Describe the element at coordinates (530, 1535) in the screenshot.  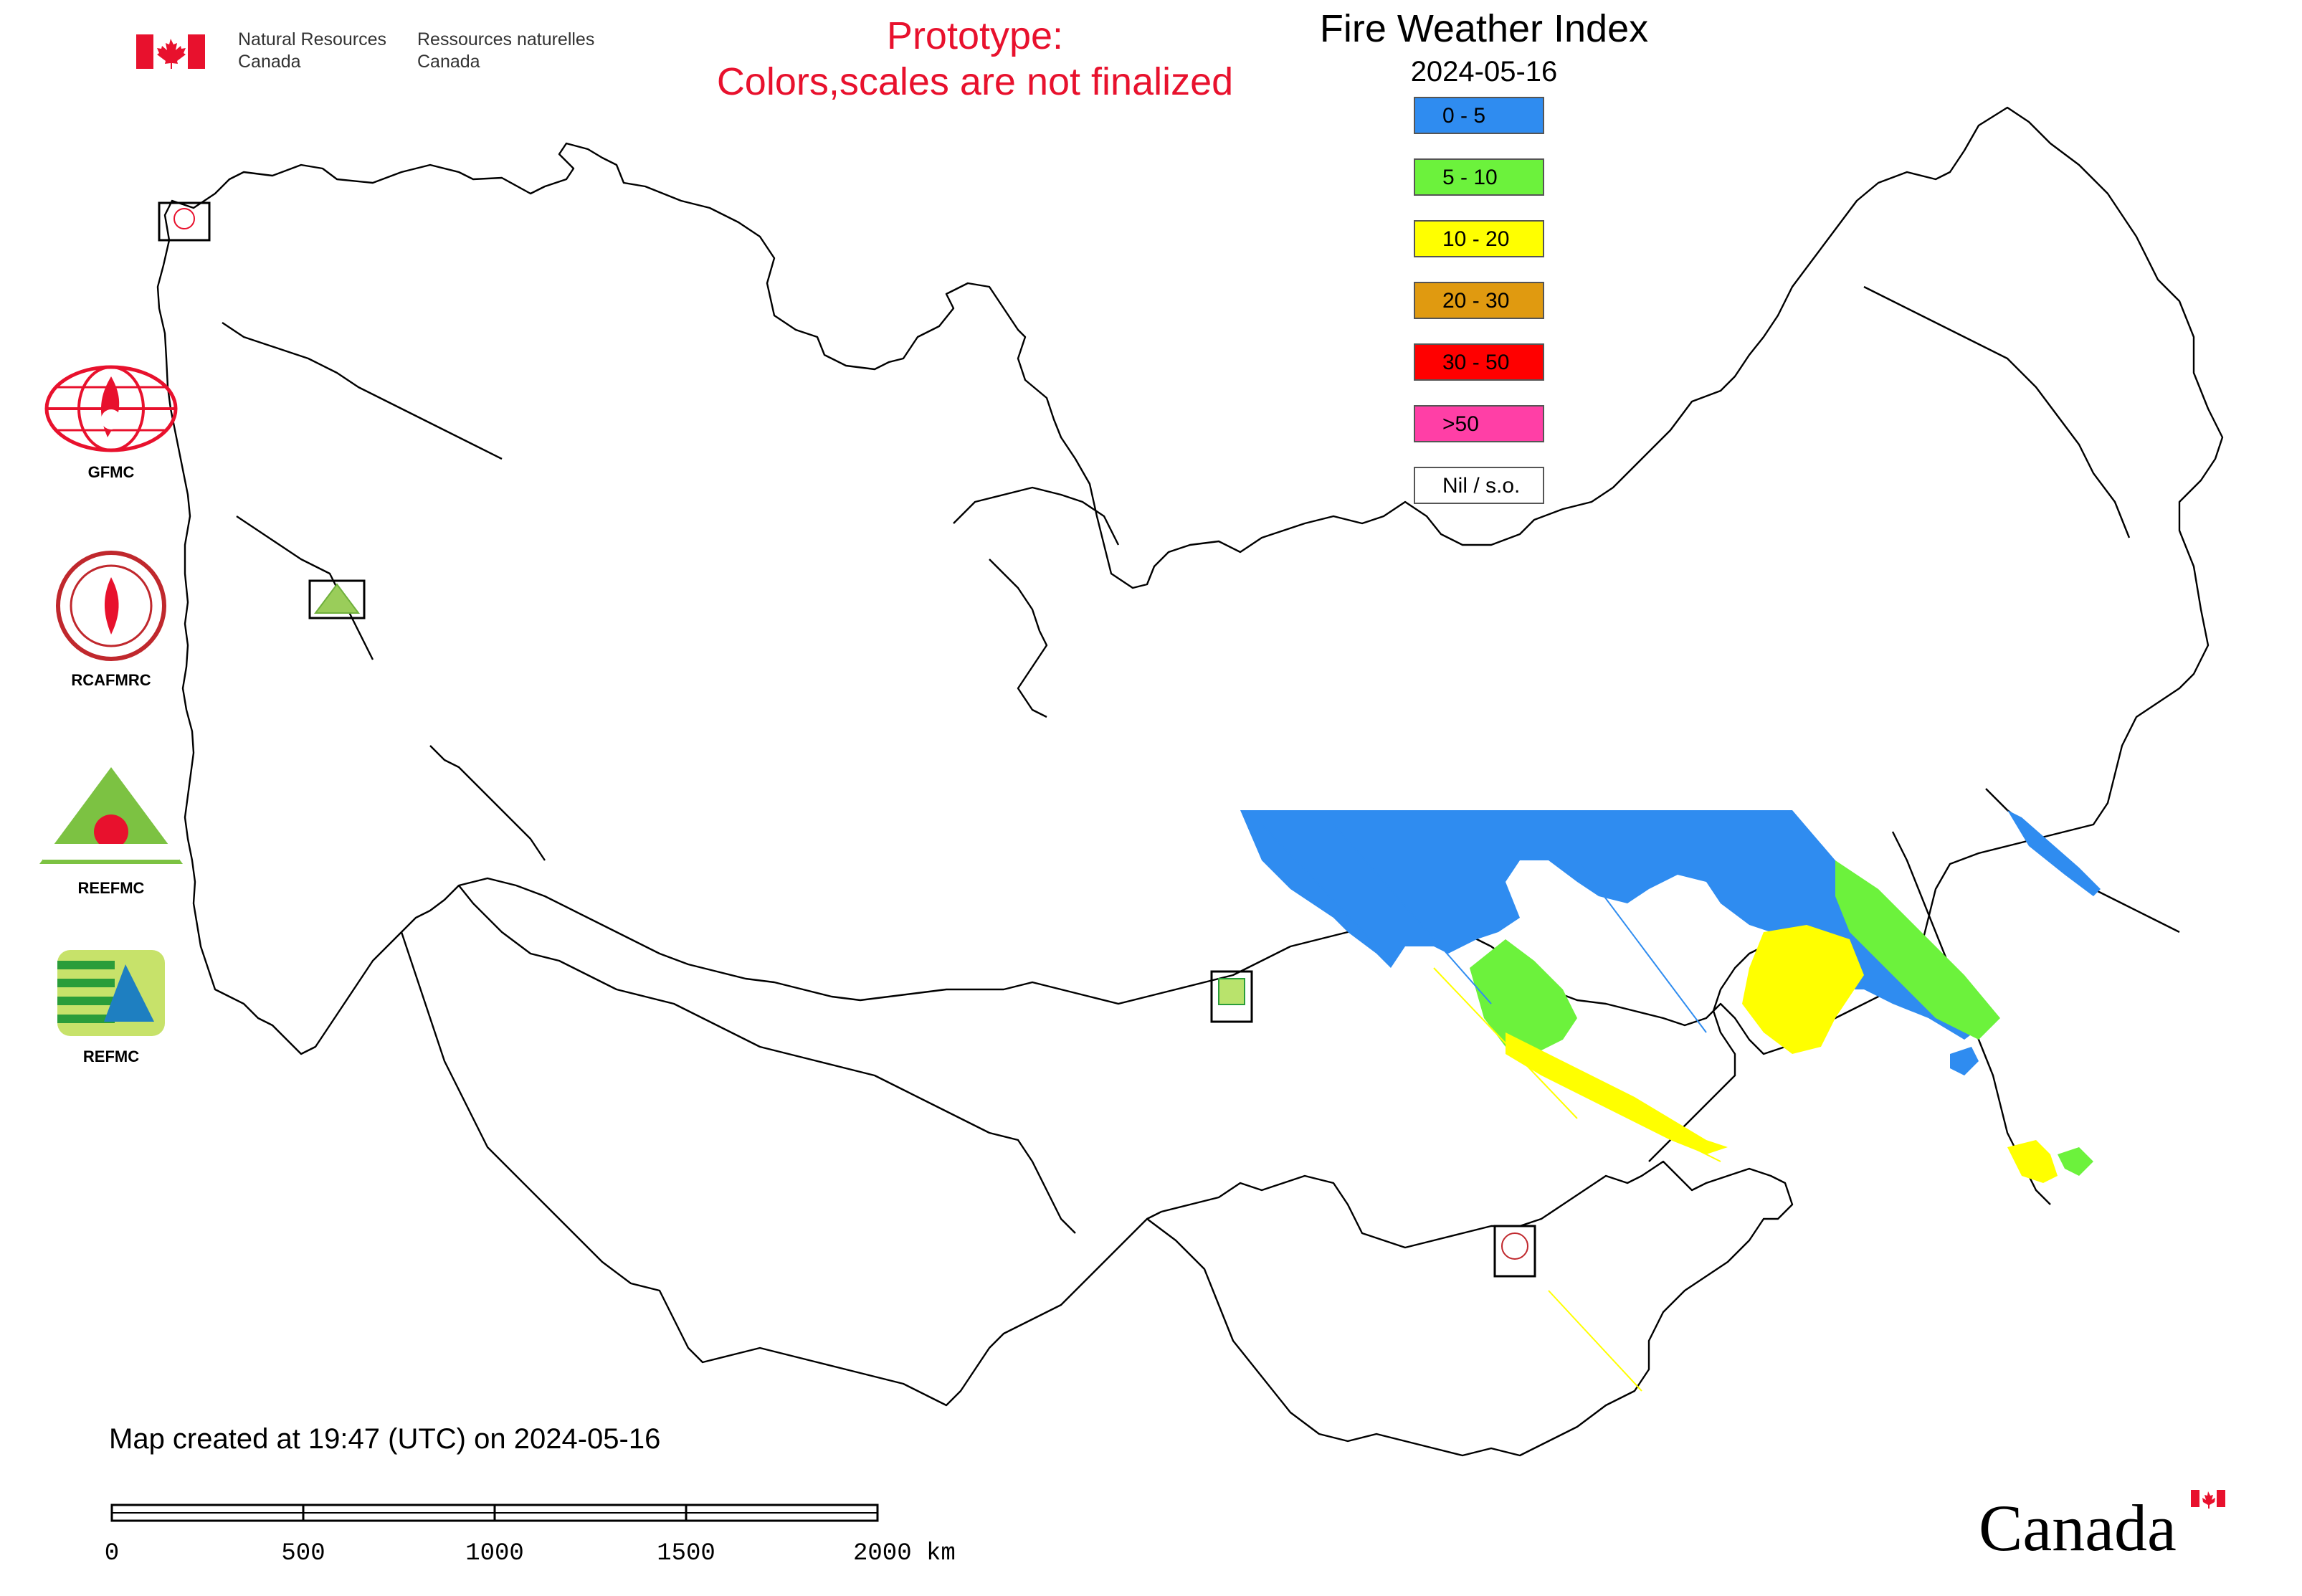
I see `scale-bar-graphic: 0 500 1000 1500 2000 km` at that location.